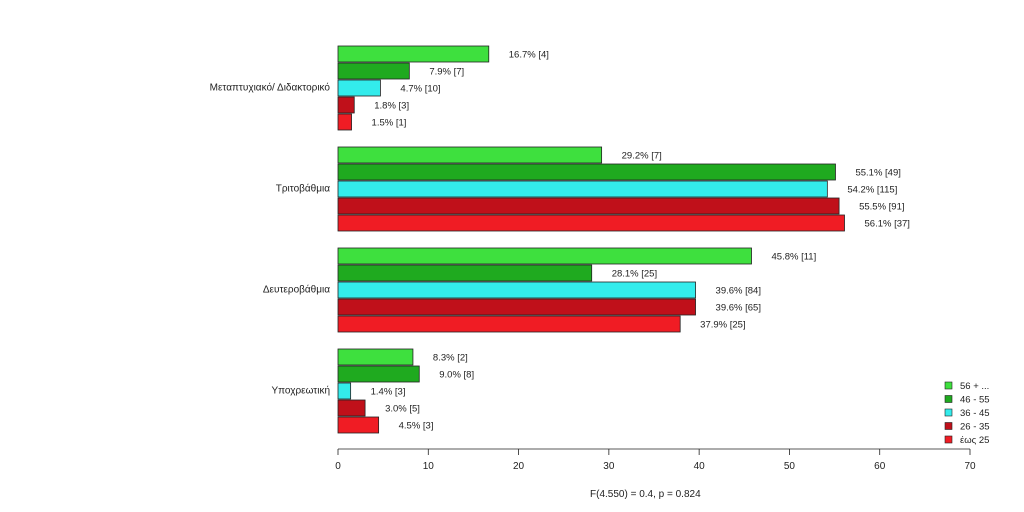 The height and width of the screenshot is (512, 1024). I want to click on data-label-3-1: 9.0% [8], so click(456, 375).